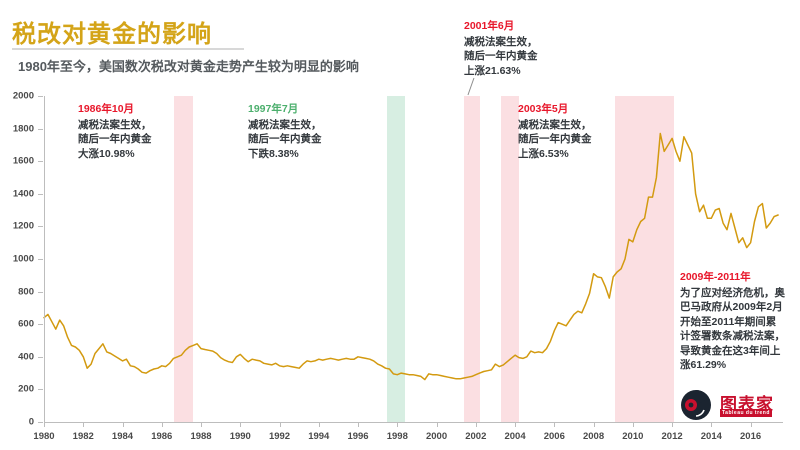 The height and width of the screenshot is (450, 800). What do you see at coordinates (711, 436) in the screenshot?
I see `x-tick-label: 2014` at bounding box center [711, 436].